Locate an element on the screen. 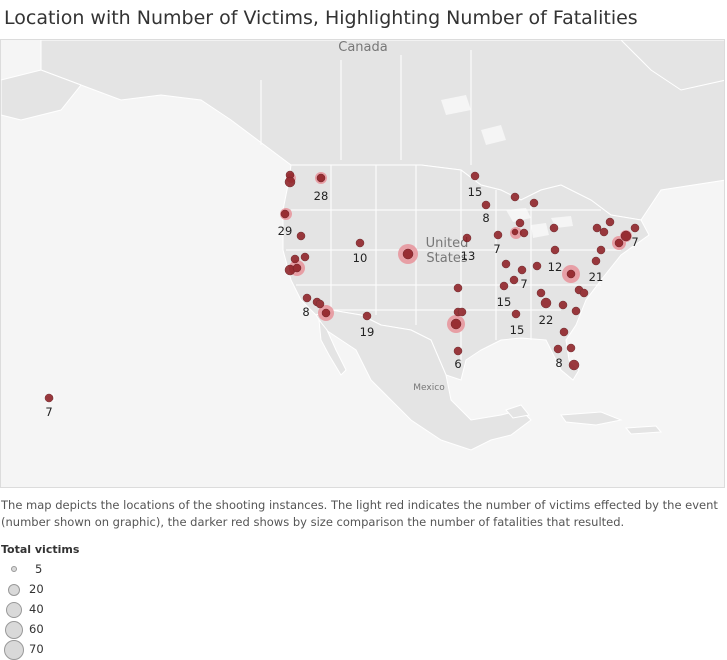  victim-label: 10 is located at coordinates (360, 258).